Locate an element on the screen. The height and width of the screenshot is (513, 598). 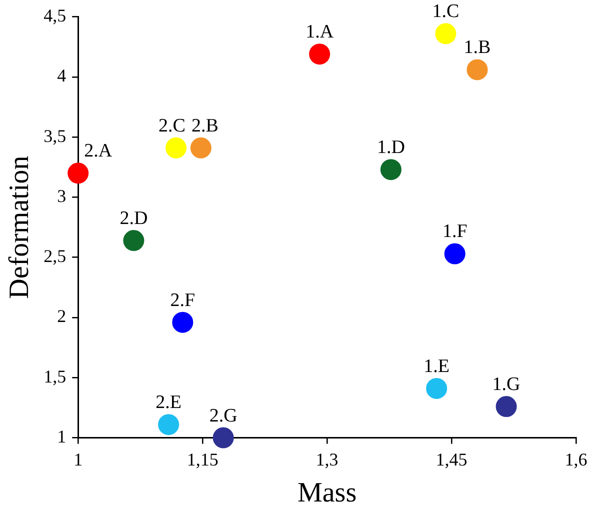
x-tick-label: 1,45 is located at coordinates (452, 459).